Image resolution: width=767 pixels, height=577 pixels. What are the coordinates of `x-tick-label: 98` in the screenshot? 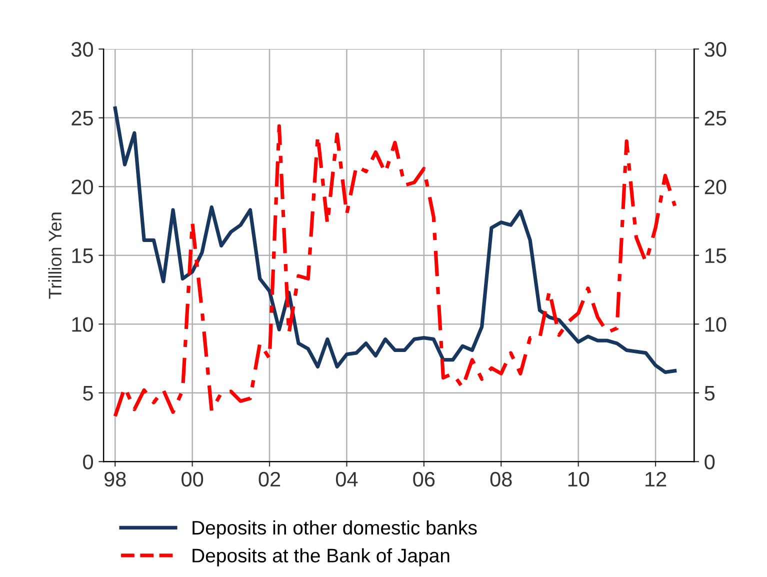 It's located at (115, 479).